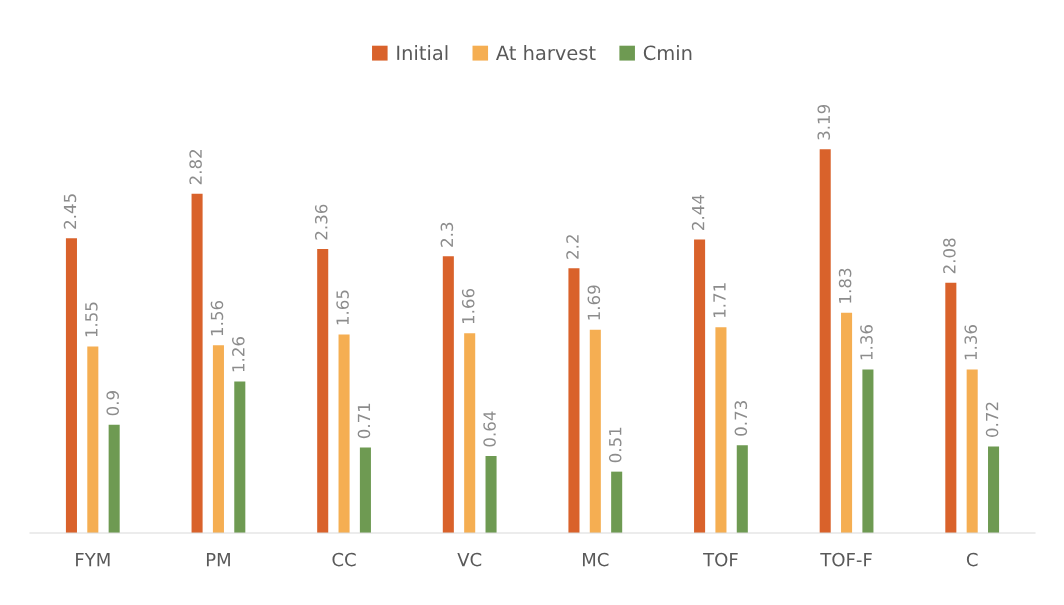  Describe the element at coordinates (698, 212) in the screenshot. I see `data-label: 2.44` at that location.